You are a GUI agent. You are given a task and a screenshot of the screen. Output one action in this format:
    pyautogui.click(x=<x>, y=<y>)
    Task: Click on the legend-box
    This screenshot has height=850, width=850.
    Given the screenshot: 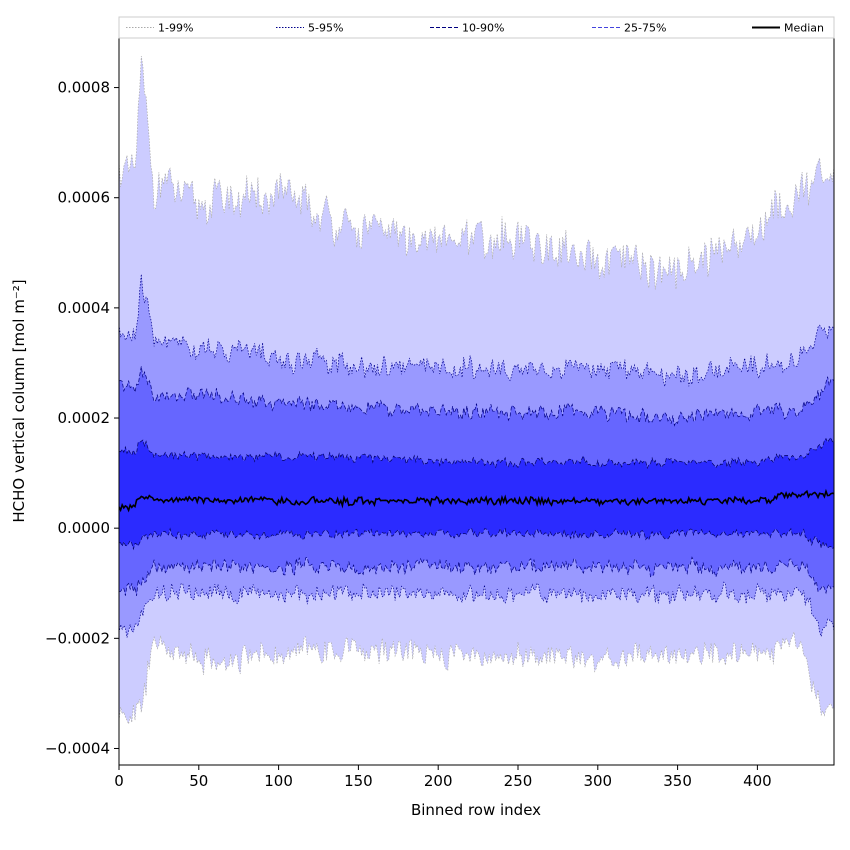 What is the action you would take?
    pyautogui.click(x=476, y=27)
    